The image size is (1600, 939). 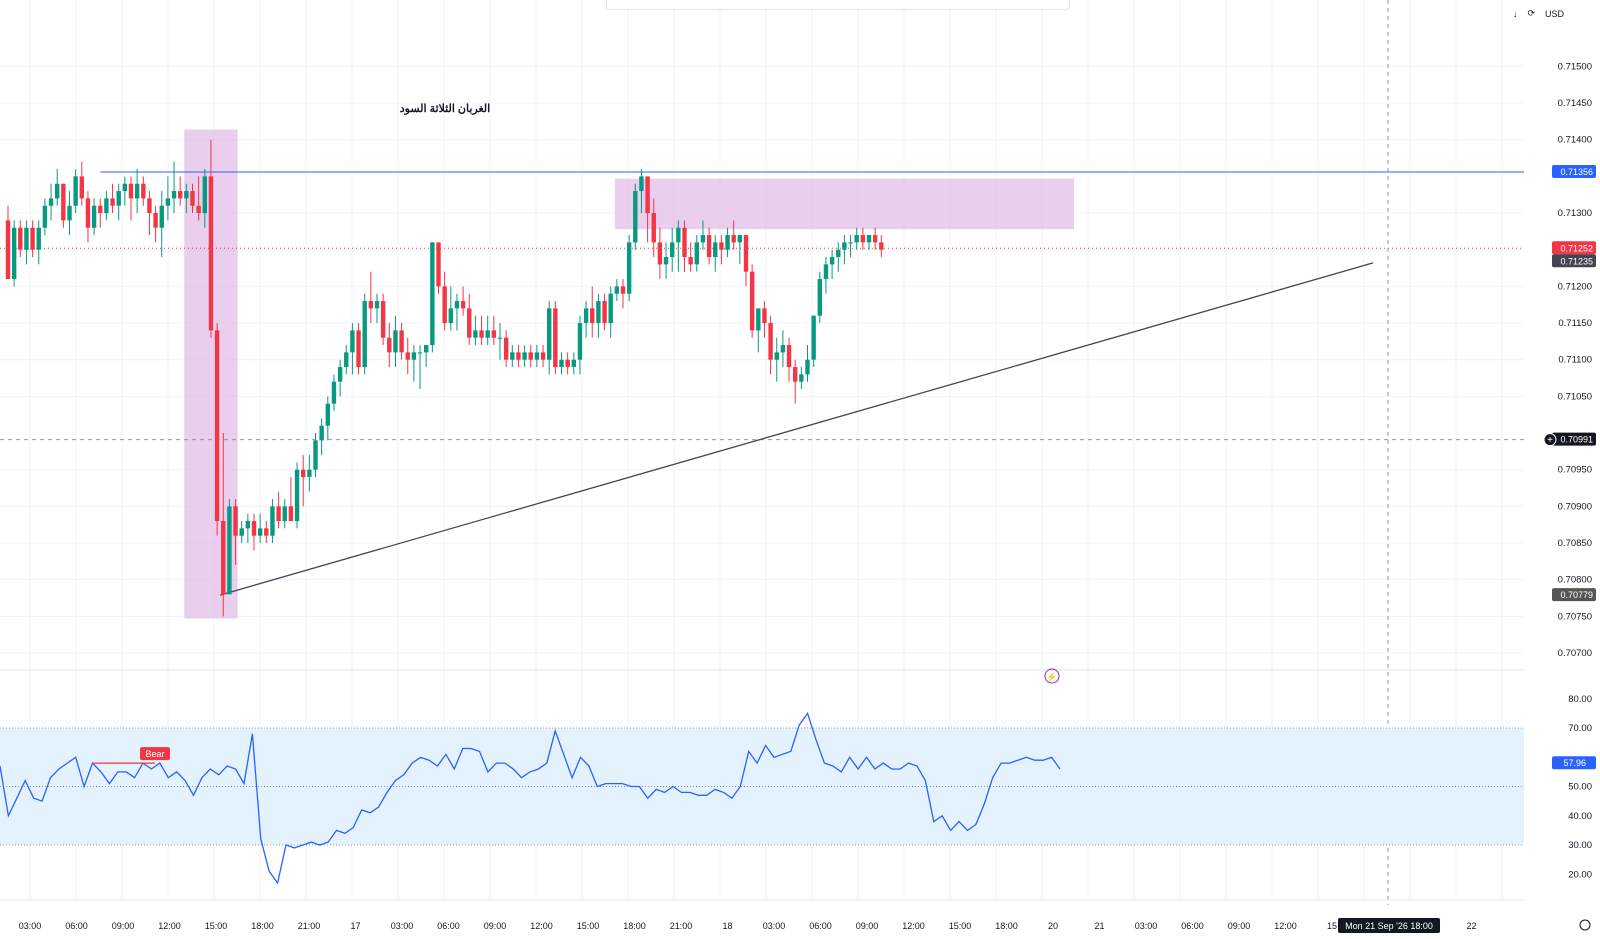 I want to click on indicator-value-badge: 57.96, so click(x=1574, y=763).